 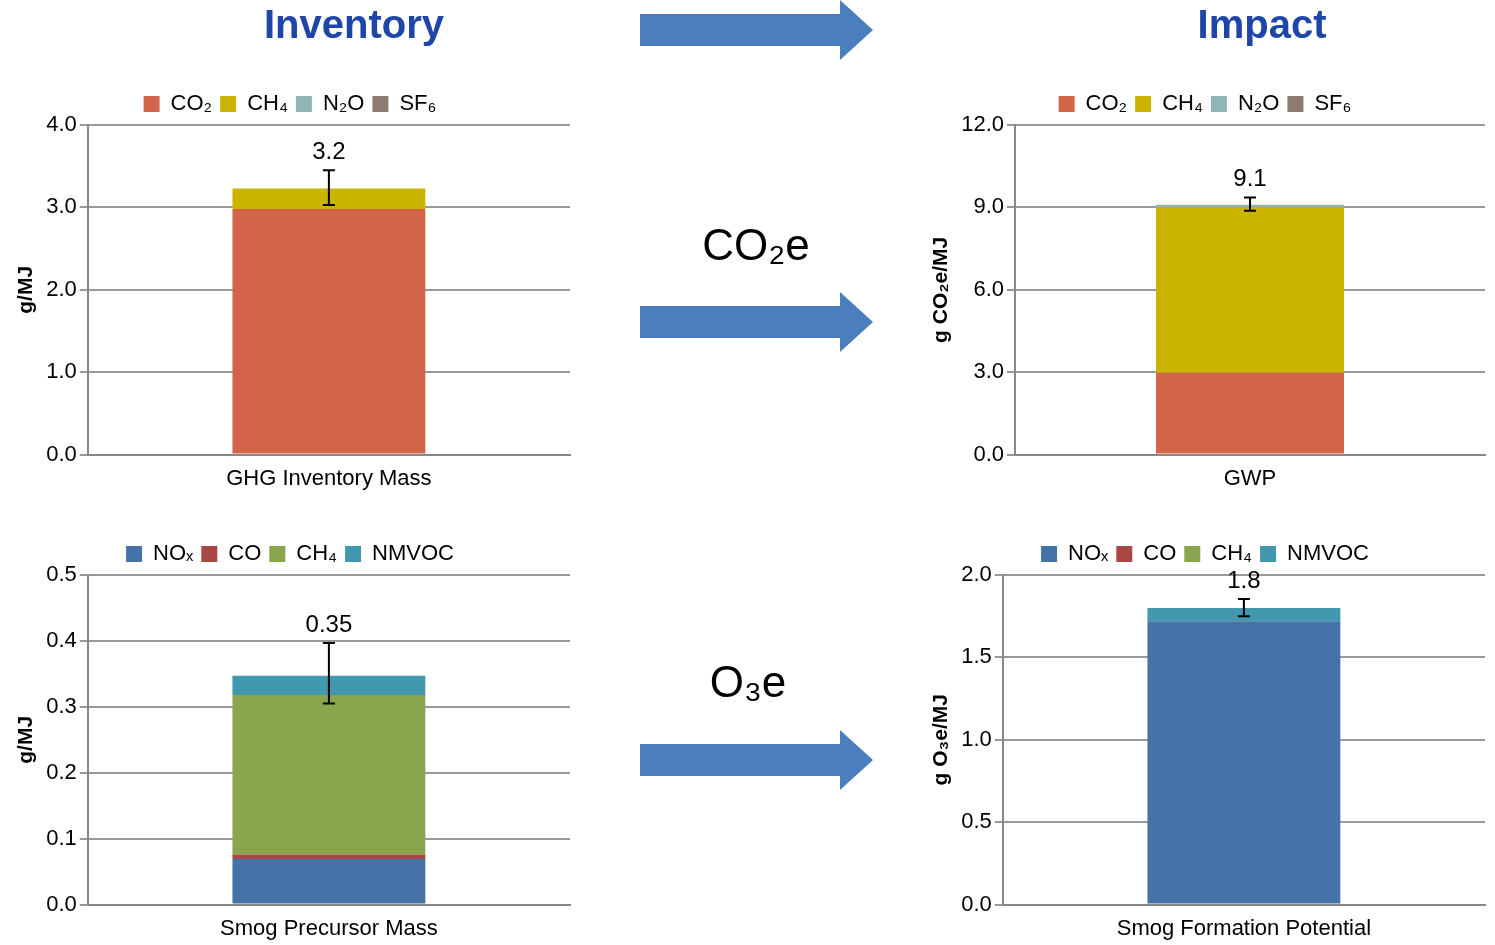 What do you see at coordinates (1250, 178) in the screenshot?
I see `total-label: 9.1` at bounding box center [1250, 178].